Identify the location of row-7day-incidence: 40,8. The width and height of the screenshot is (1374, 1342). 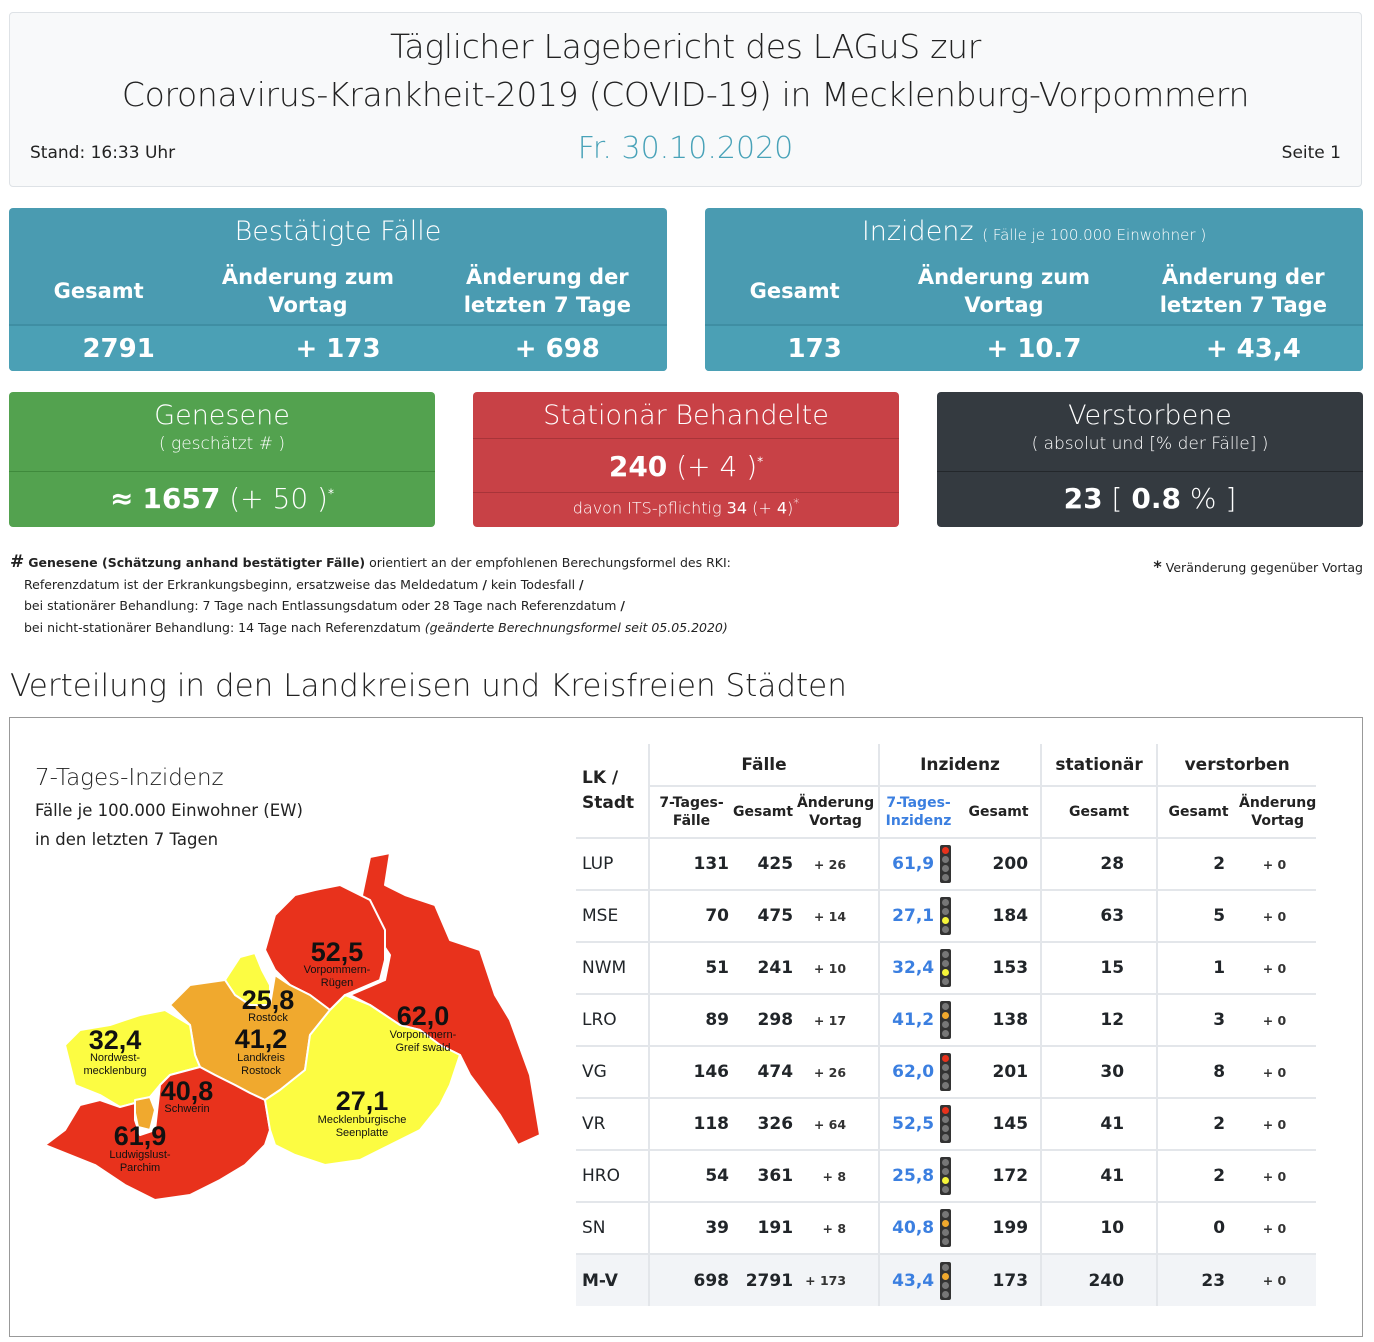
(918, 1227).